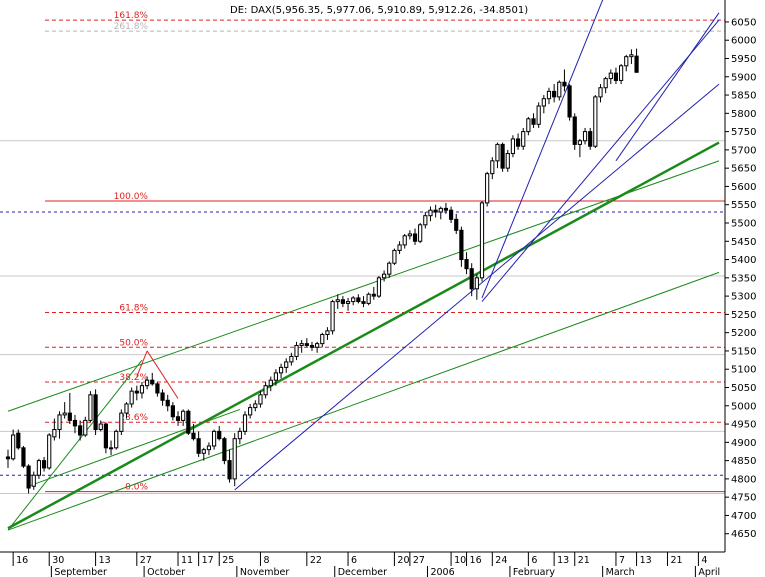 The image size is (765, 577). What do you see at coordinates (442, 572) in the screenshot?
I see `x-month-label: 2006` at bounding box center [442, 572].